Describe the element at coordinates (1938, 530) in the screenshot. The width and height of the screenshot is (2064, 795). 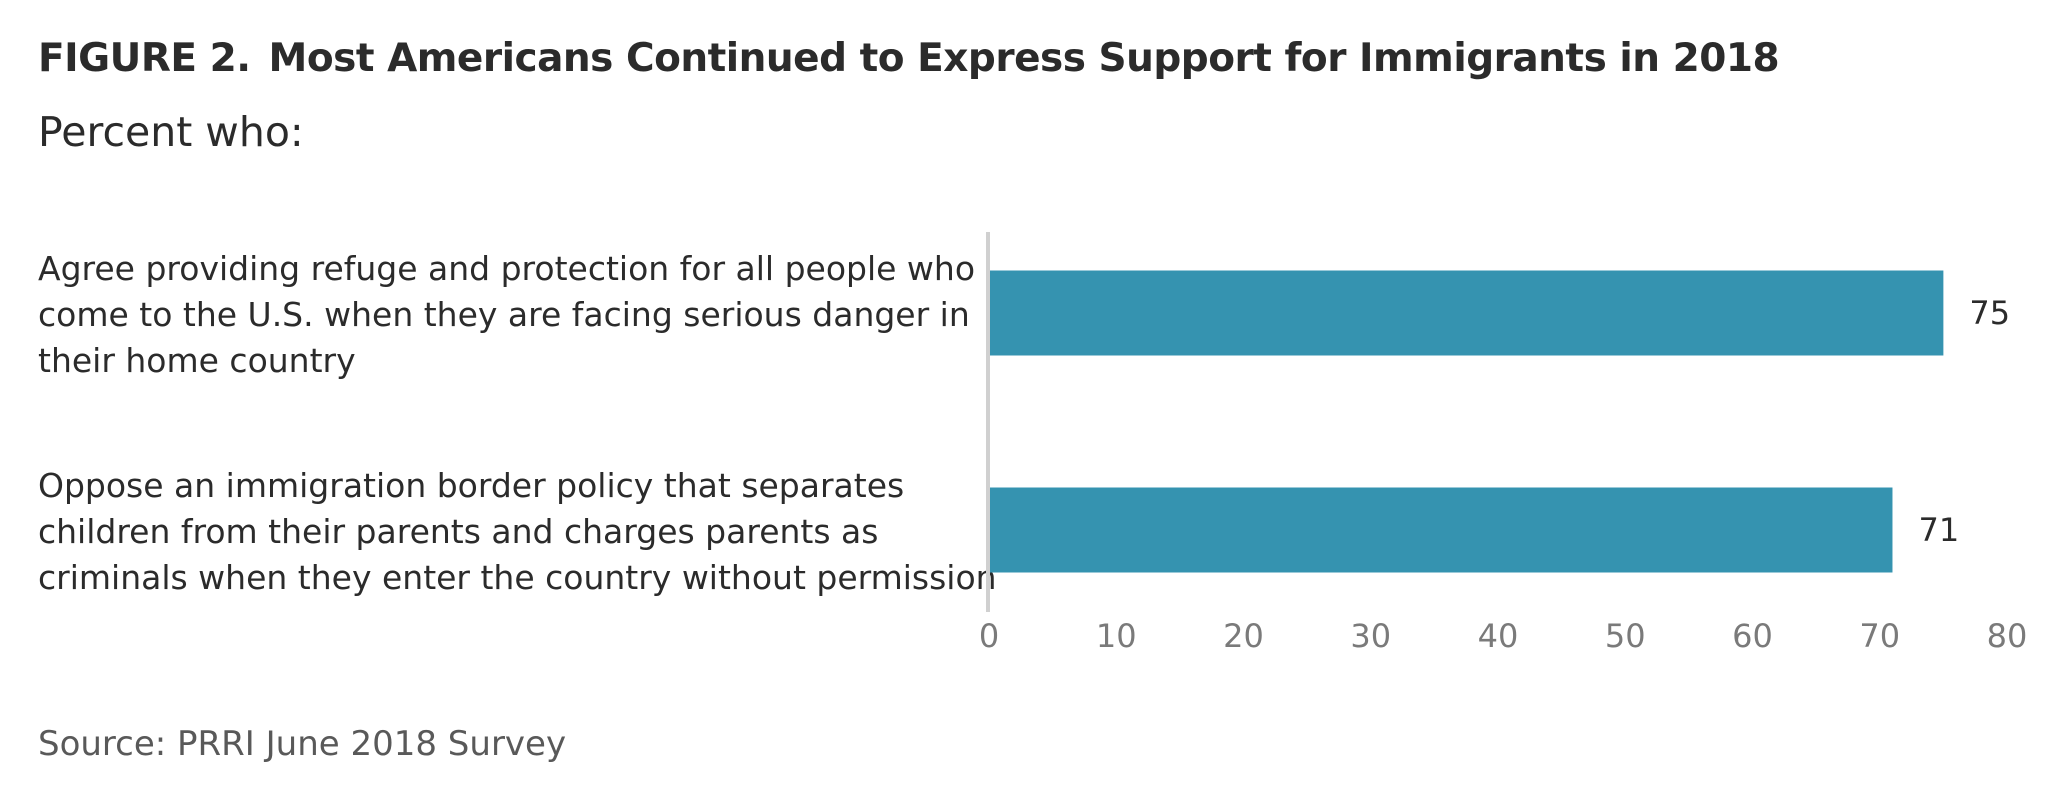
I see `data-label-1: 71` at that location.